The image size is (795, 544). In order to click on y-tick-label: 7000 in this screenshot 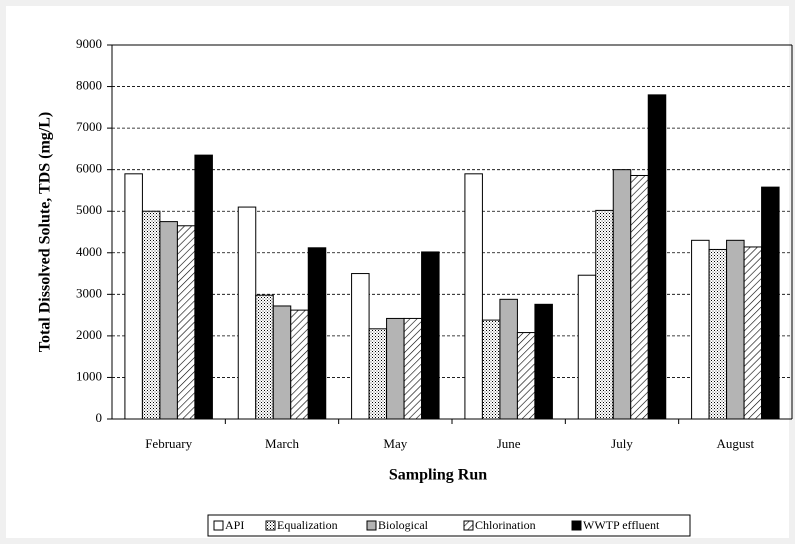, I will do `click(89, 126)`.